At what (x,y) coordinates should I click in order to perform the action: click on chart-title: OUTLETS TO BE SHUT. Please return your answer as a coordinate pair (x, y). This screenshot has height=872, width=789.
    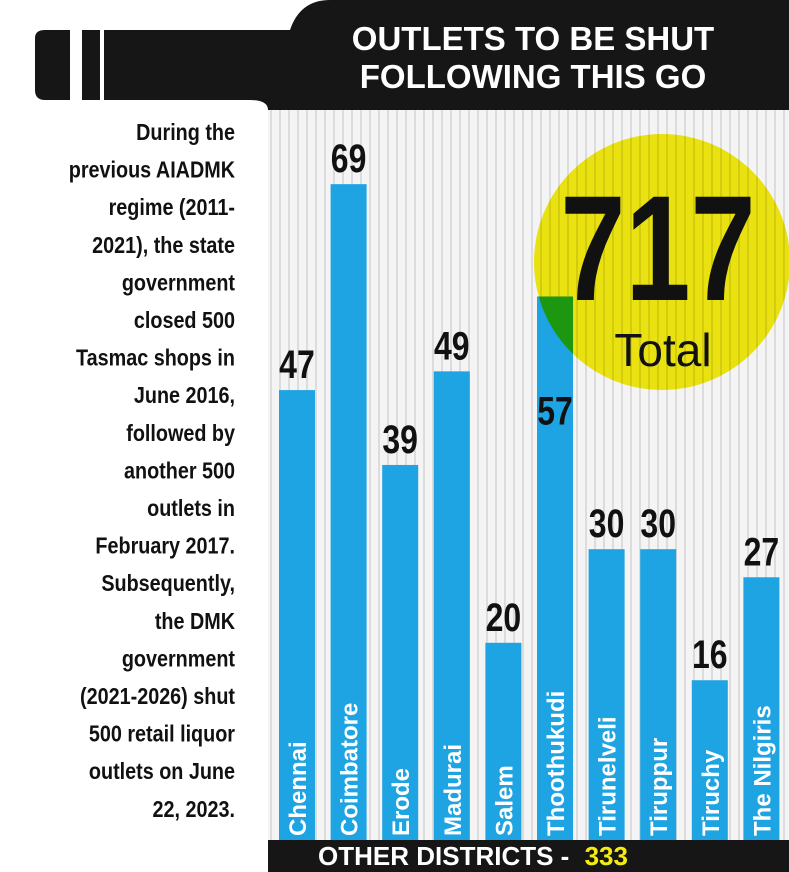
    Looking at the image, I should click on (533, 38).